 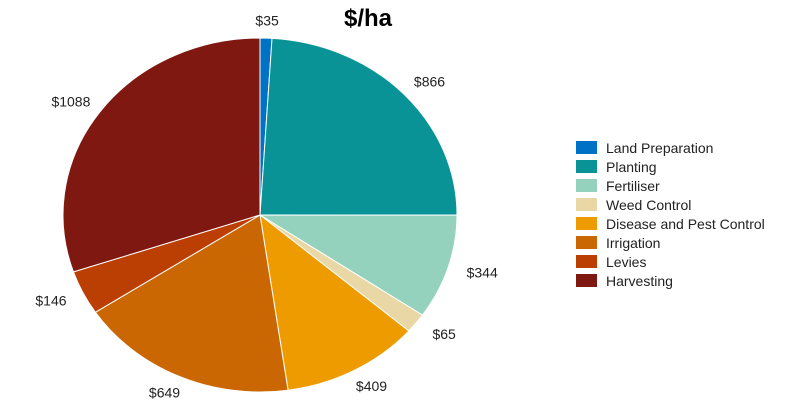 I want to click on pie-slice-planting, so click(x=358, y=126).